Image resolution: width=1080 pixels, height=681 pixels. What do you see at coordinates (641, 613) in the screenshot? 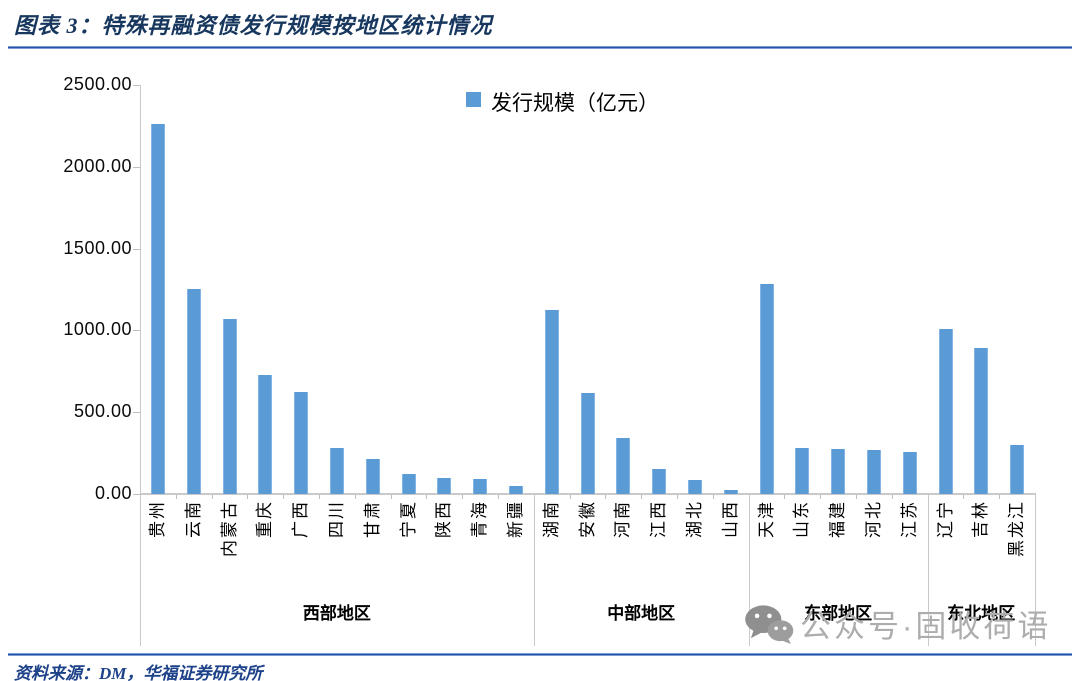
I see `region-group-label-中部地区: 中部地区` at bounding box center [641, 613].